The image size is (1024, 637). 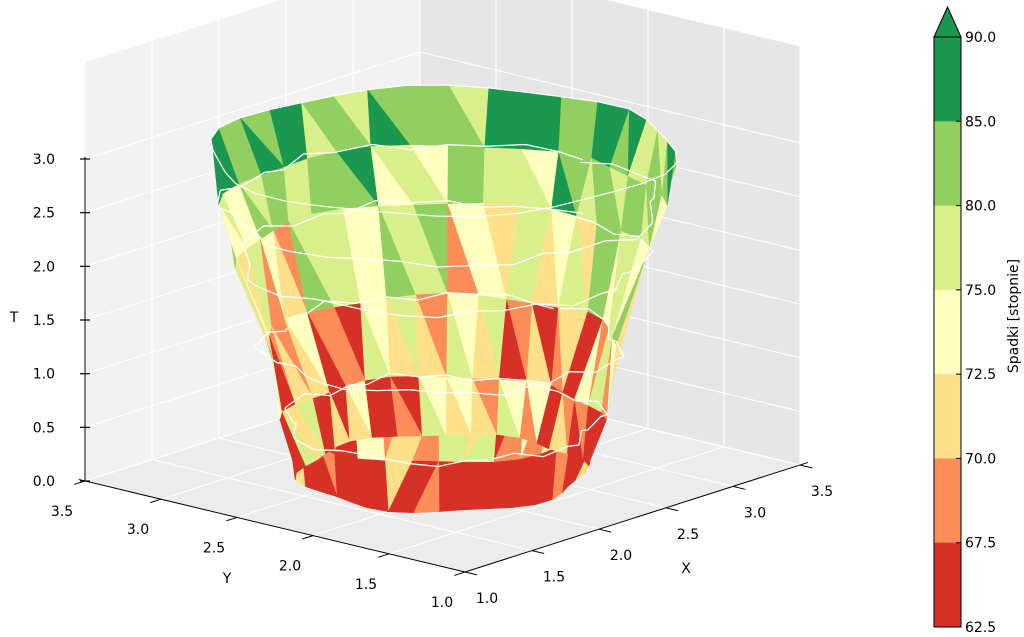 I want to click on x-tick-label: 3.5, so click(x=822, y=492).